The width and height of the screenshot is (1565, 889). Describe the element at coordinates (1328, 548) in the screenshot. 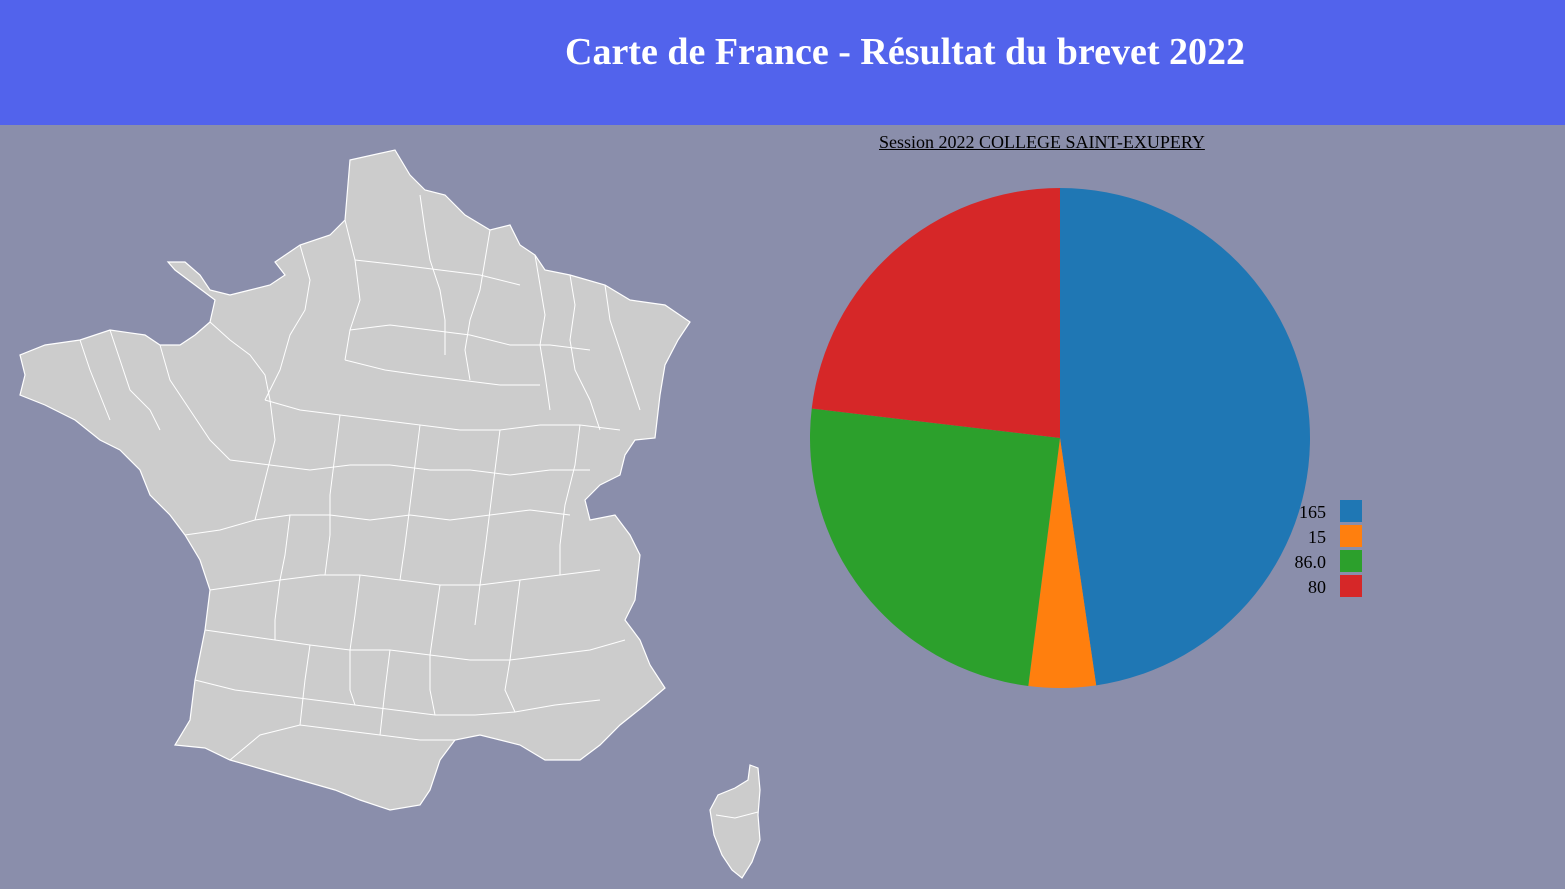

I see `chart-legend: 165 15 86.0 80` at that location.